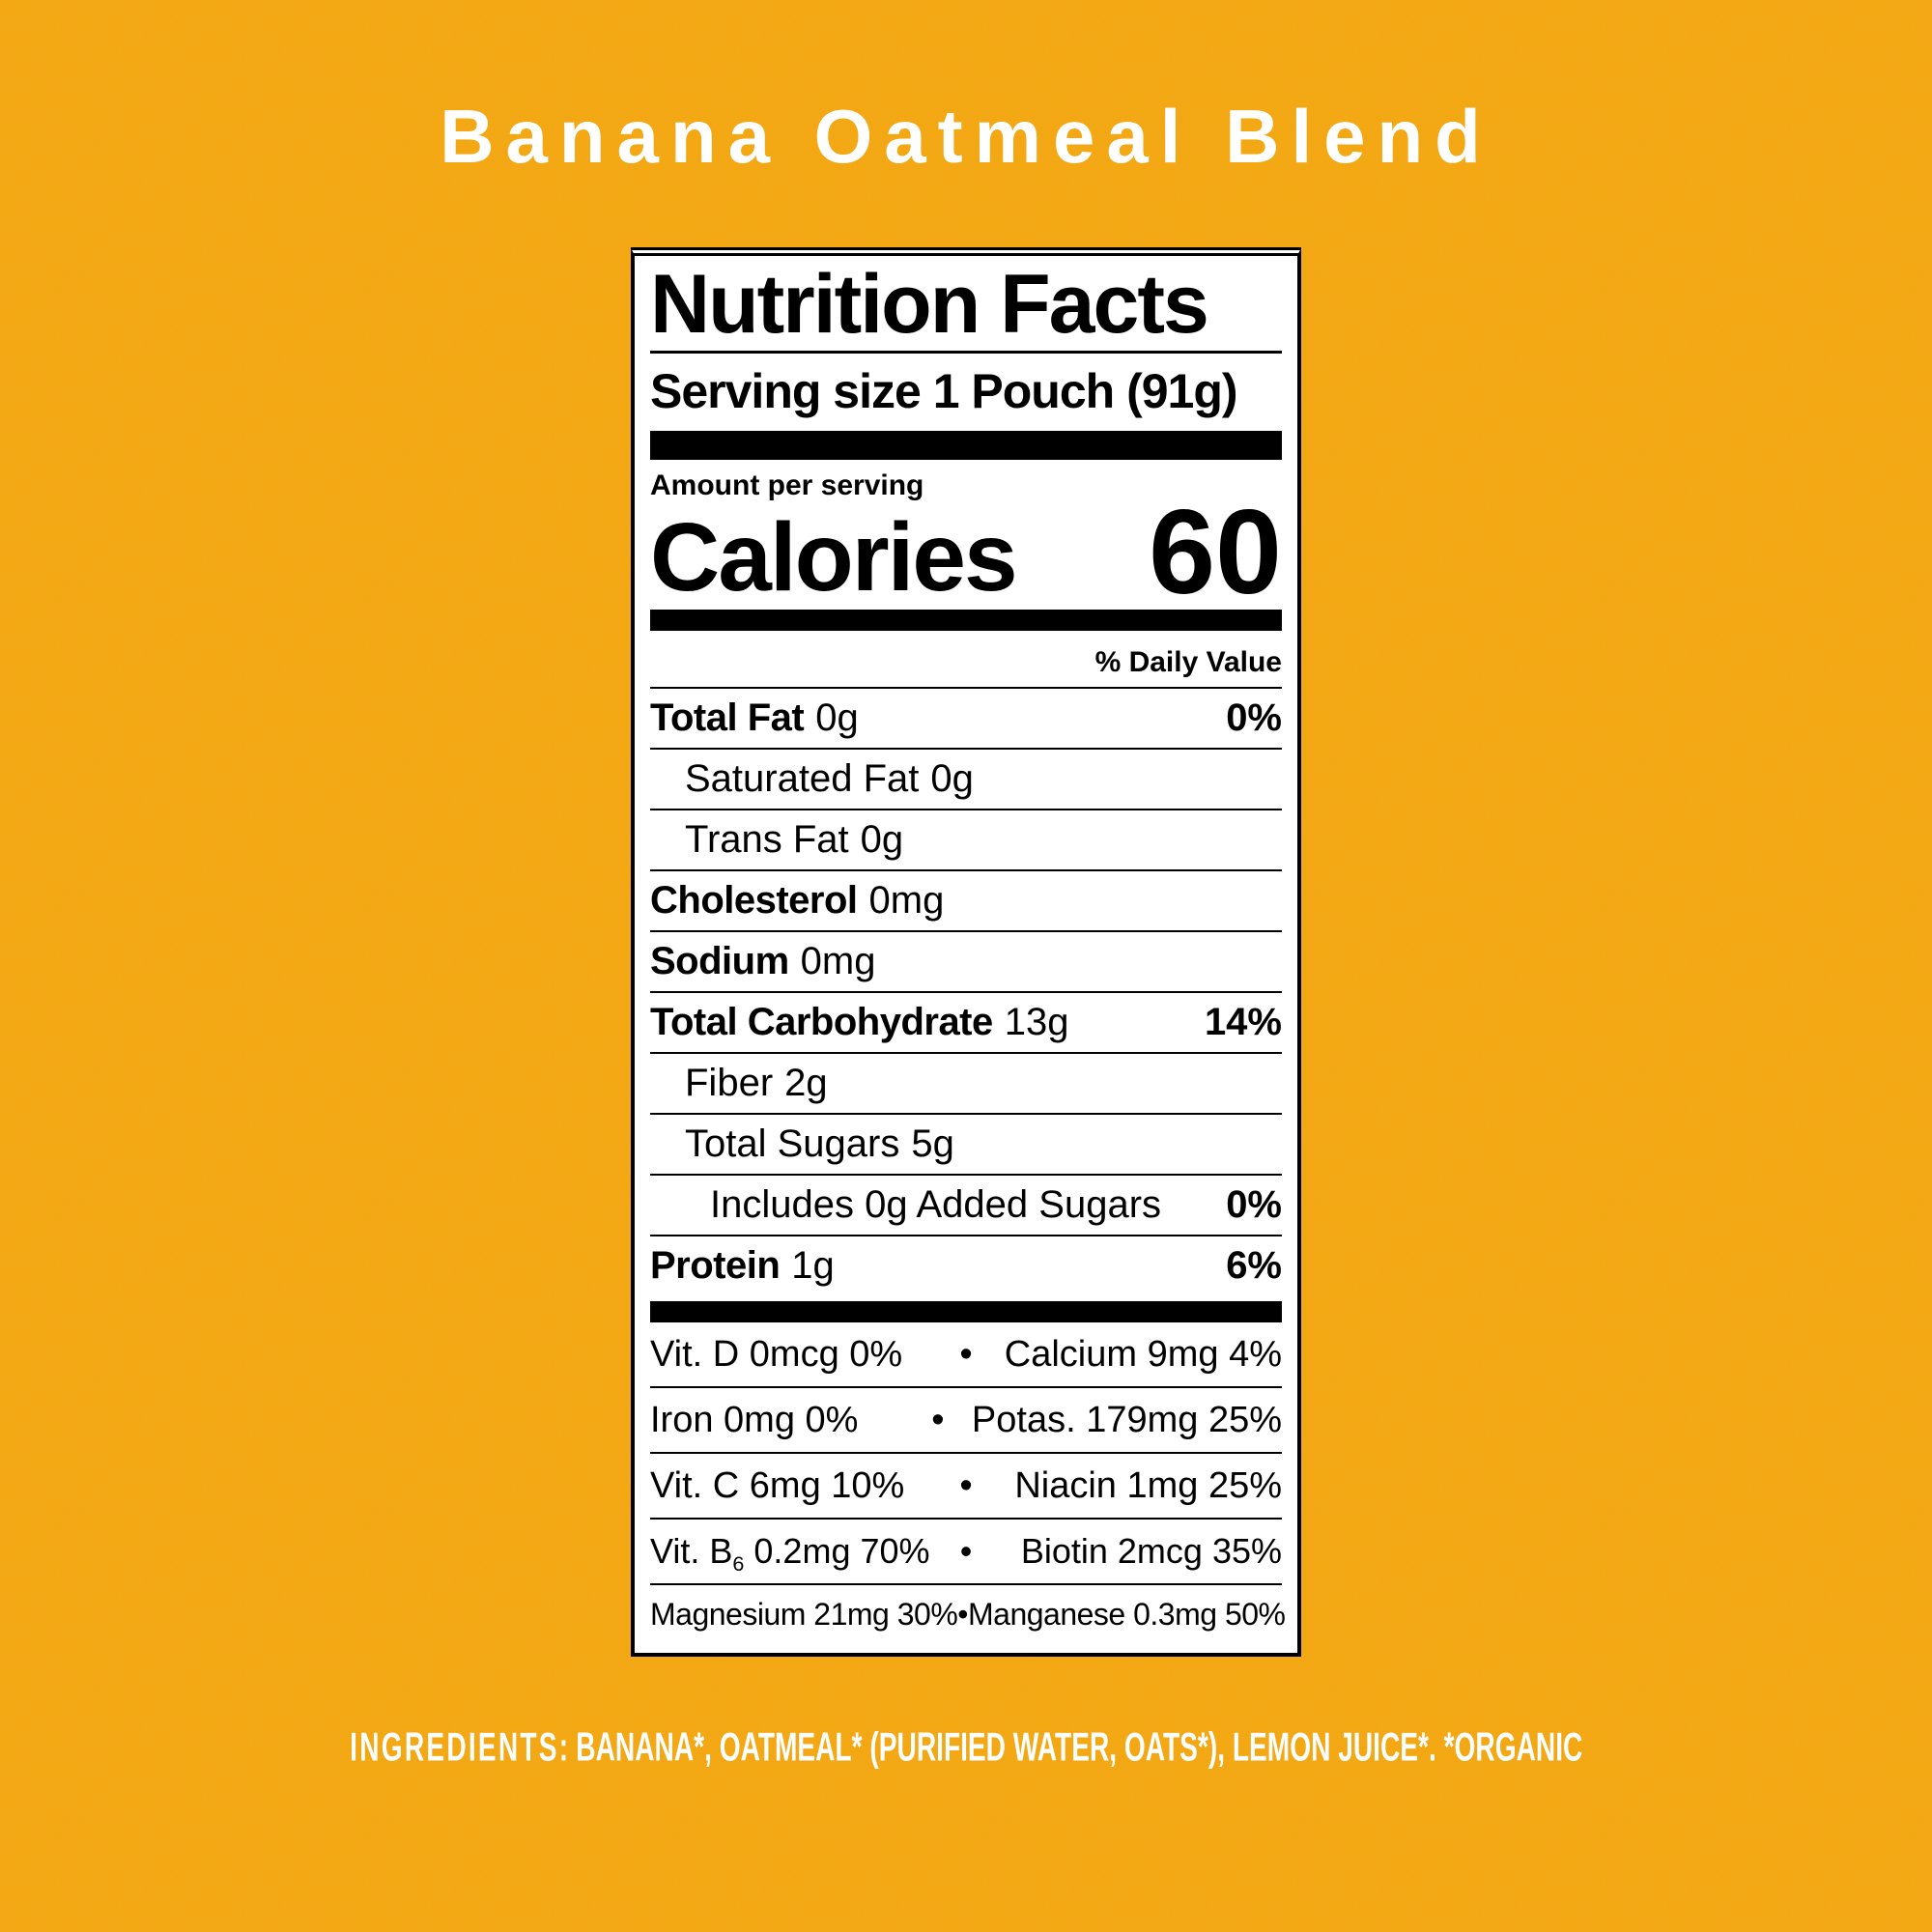 Image resolution: width=1932 pixels, height=1932 pixels. I want to click on nutrient-row-total-carbohydrate: Total Carbohydrate 13g 14%, so click(966, 1024).